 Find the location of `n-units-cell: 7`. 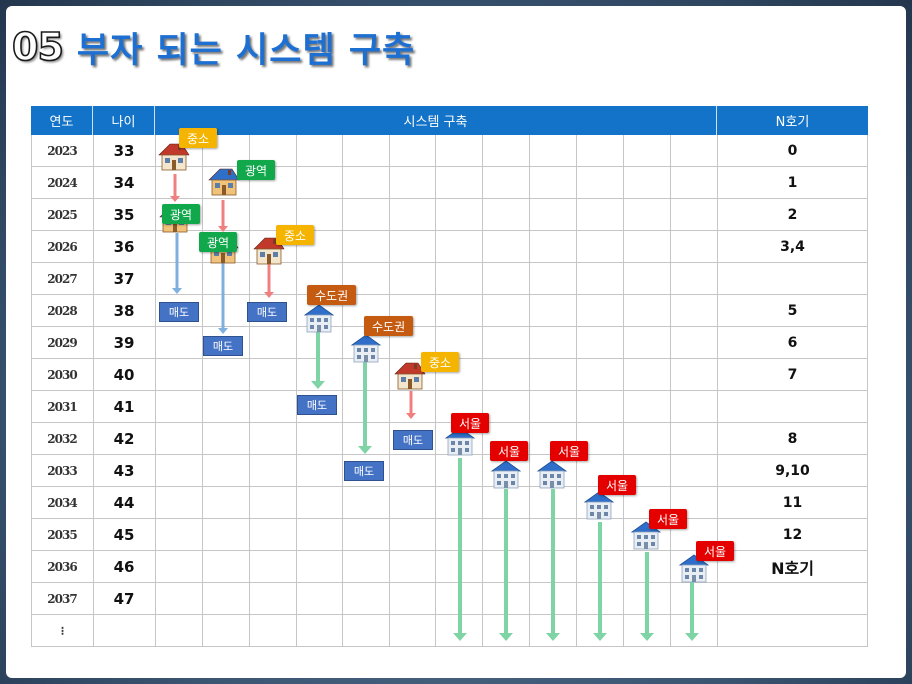

n-units-cell: 7 is located at coordinates (792, 375).